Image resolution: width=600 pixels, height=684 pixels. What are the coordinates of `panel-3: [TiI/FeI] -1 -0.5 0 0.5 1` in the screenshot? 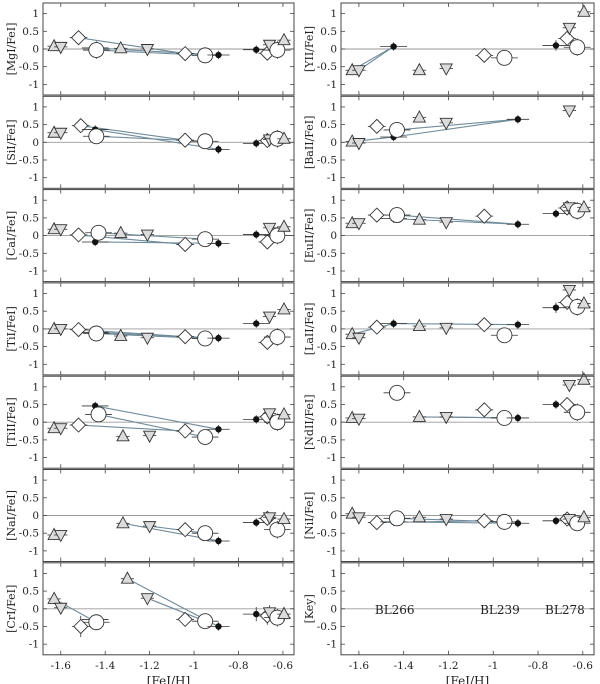 It's located at (150, 329).